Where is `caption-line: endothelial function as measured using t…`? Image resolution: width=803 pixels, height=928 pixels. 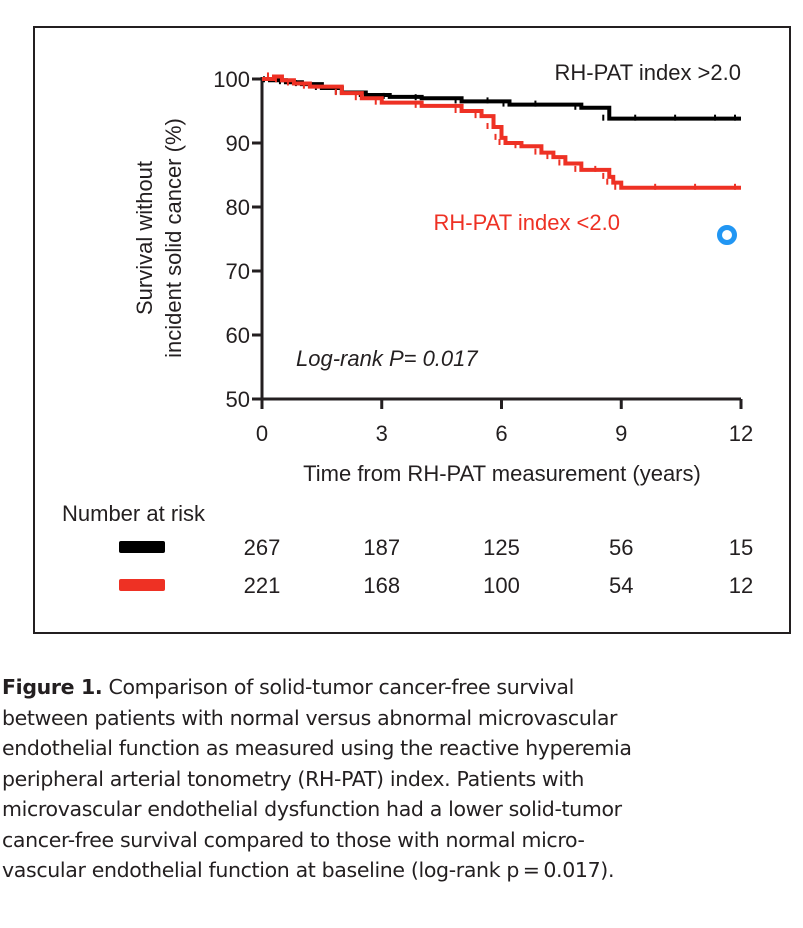
caption-line: endothelial function as measured using t… is located at coordinates (317, 748).